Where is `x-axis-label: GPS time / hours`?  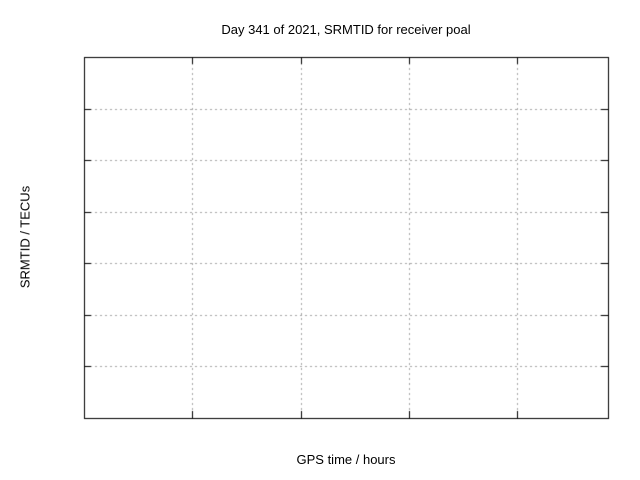 x-axis-label: GPS time / hours is located at coordinates (346, 459).